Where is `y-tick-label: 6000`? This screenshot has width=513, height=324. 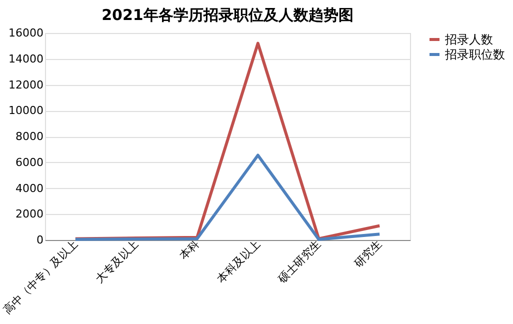
y-tick-label: 6000 is located at coordinates (30, 162).